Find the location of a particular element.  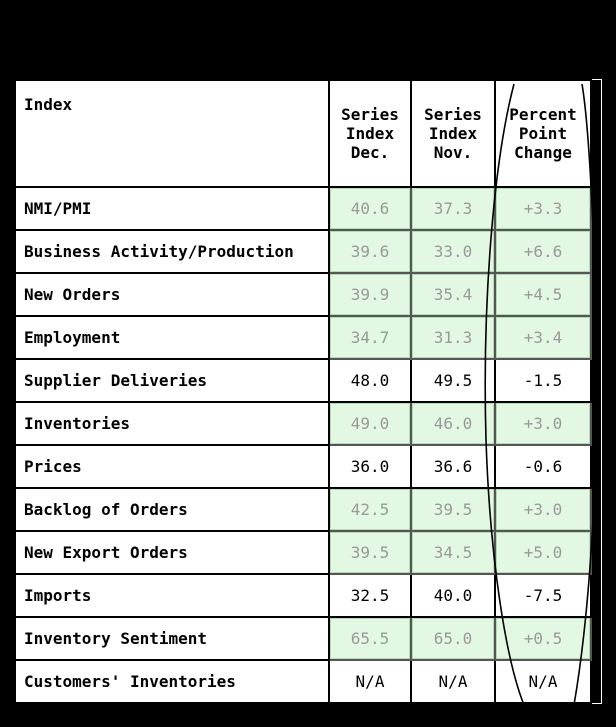

cell-series-dec: N/A is located at coordinates (370, 681).